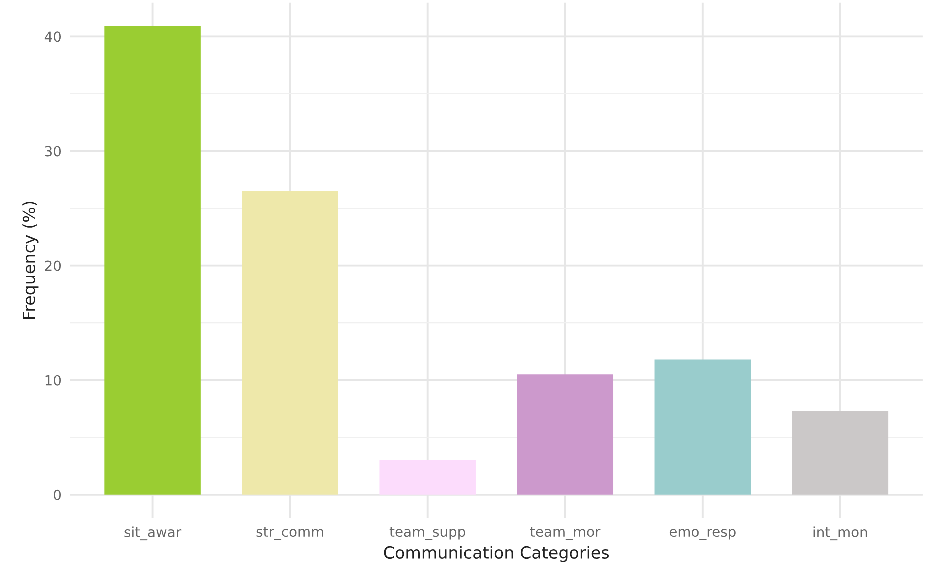  I want to click on x-axis-title: Communication Categories, so click(497, 554).